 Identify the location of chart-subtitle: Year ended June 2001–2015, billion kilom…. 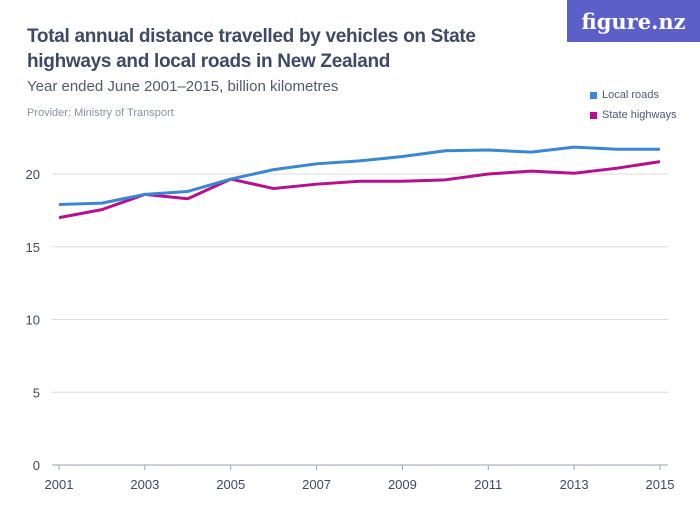
(183, 86).